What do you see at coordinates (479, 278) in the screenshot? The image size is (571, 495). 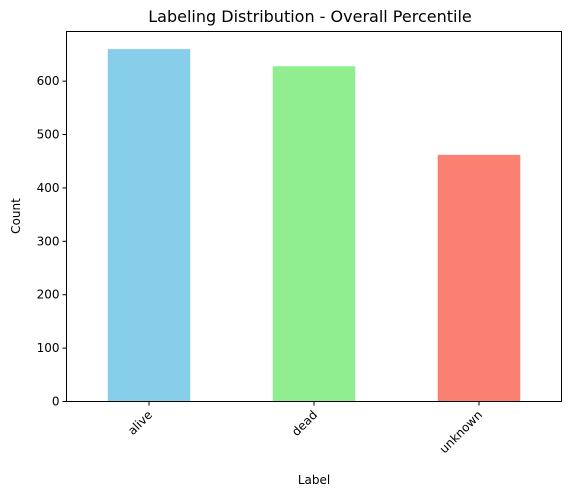 I see `bar-unknown` at bounding box center [479, 278].